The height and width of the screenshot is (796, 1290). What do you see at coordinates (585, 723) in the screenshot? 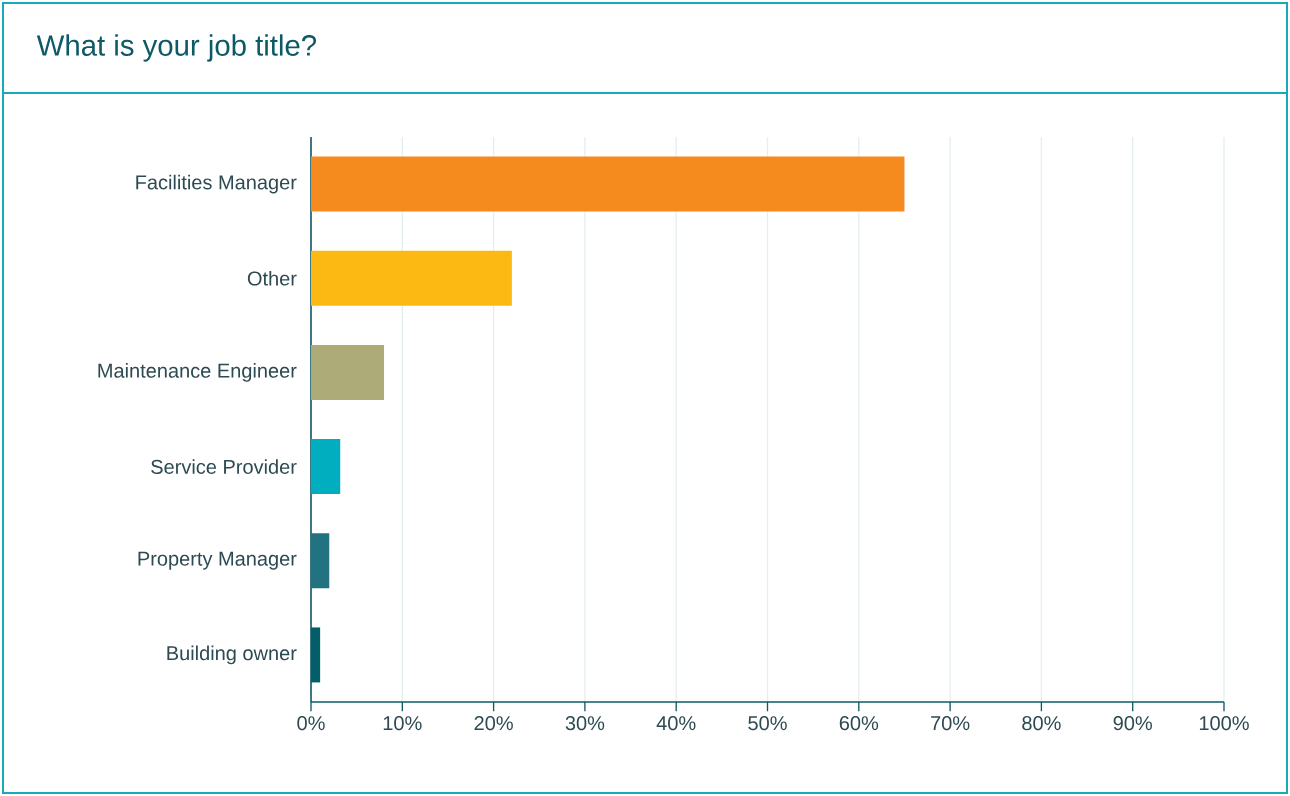
I see `x-tick-label: 30%` at bounding box center [585, 723].